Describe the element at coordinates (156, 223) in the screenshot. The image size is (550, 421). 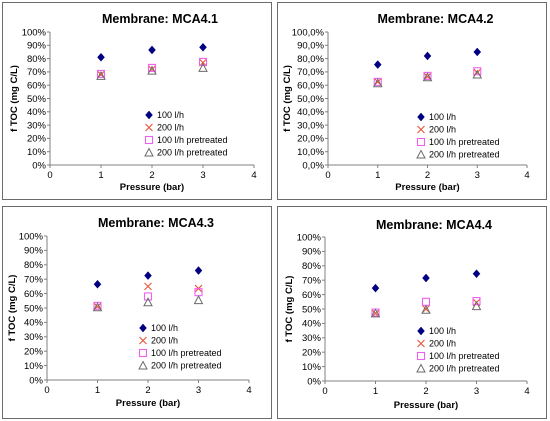
I see `chart-title: Membrane: MCA4.3` at that location.